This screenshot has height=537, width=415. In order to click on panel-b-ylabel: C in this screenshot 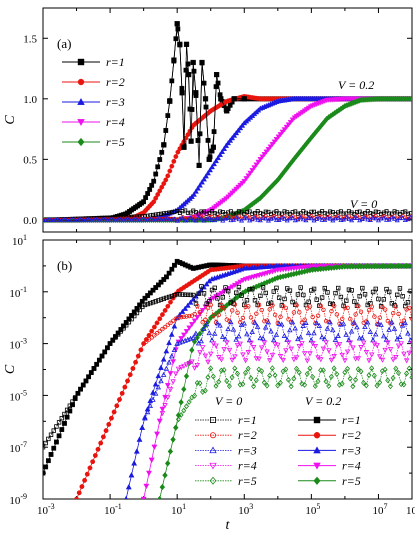, I will do `click(10, 369)`.